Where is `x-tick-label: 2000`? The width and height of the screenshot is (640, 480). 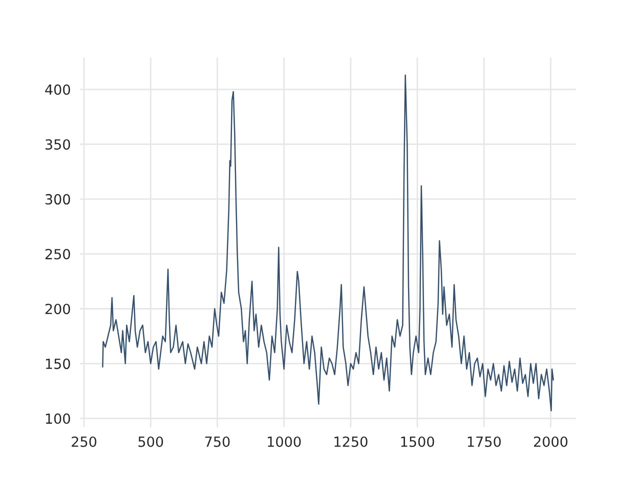 x-tick-label: 2000 is located at coordinates (551, 441).